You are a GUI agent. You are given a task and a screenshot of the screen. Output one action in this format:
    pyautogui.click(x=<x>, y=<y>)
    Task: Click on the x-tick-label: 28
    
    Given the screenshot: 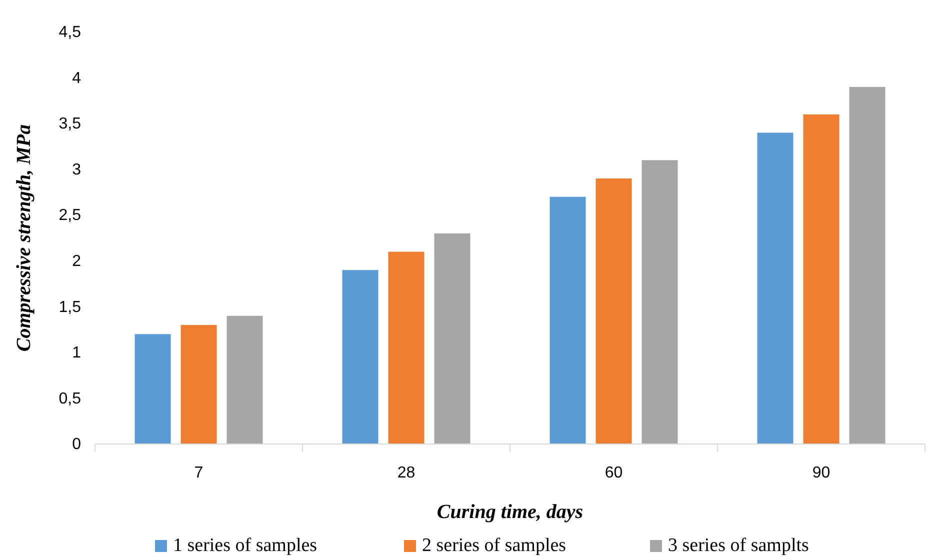 What is the action you would take?
    pyautogui.click(x=406, y=473)
    